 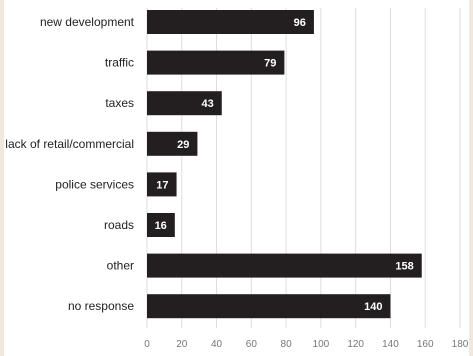 I want to click on data-label: 140, so click(x=373, y=307).